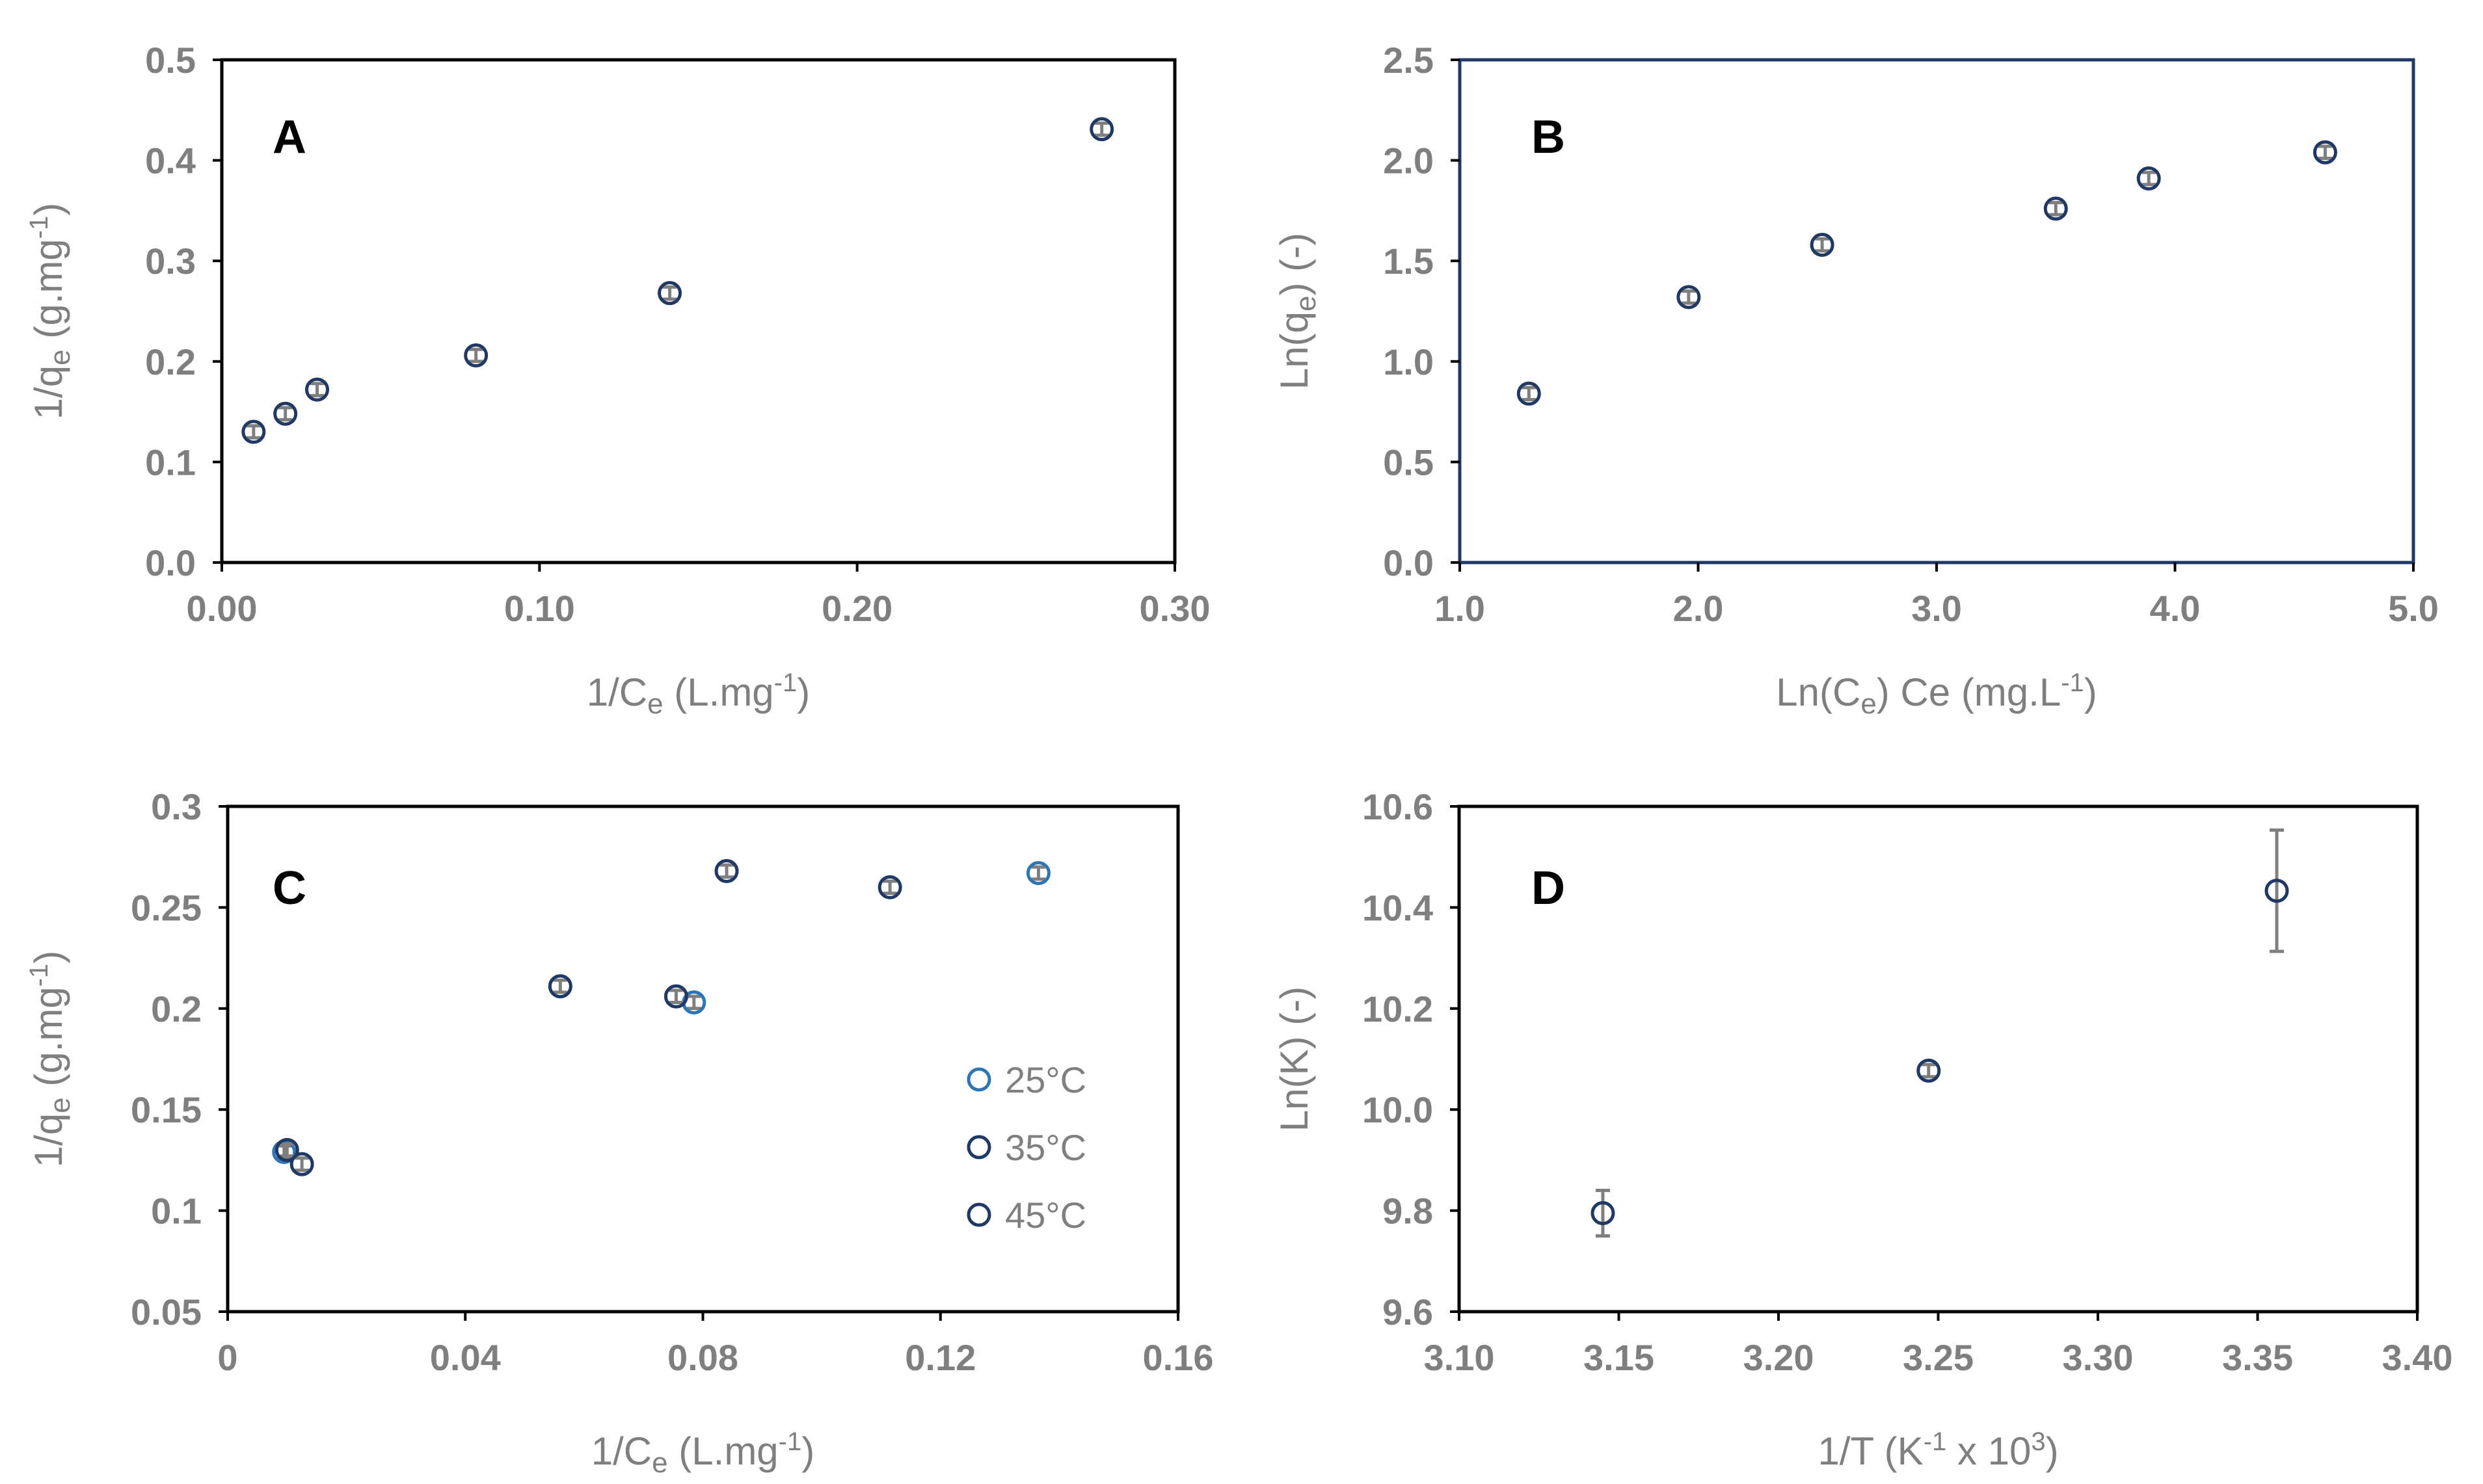  Describe the element at coordinates (170, 60) in the screenshot. I see `panel-a-y-tick-label: 0.5` at that location.